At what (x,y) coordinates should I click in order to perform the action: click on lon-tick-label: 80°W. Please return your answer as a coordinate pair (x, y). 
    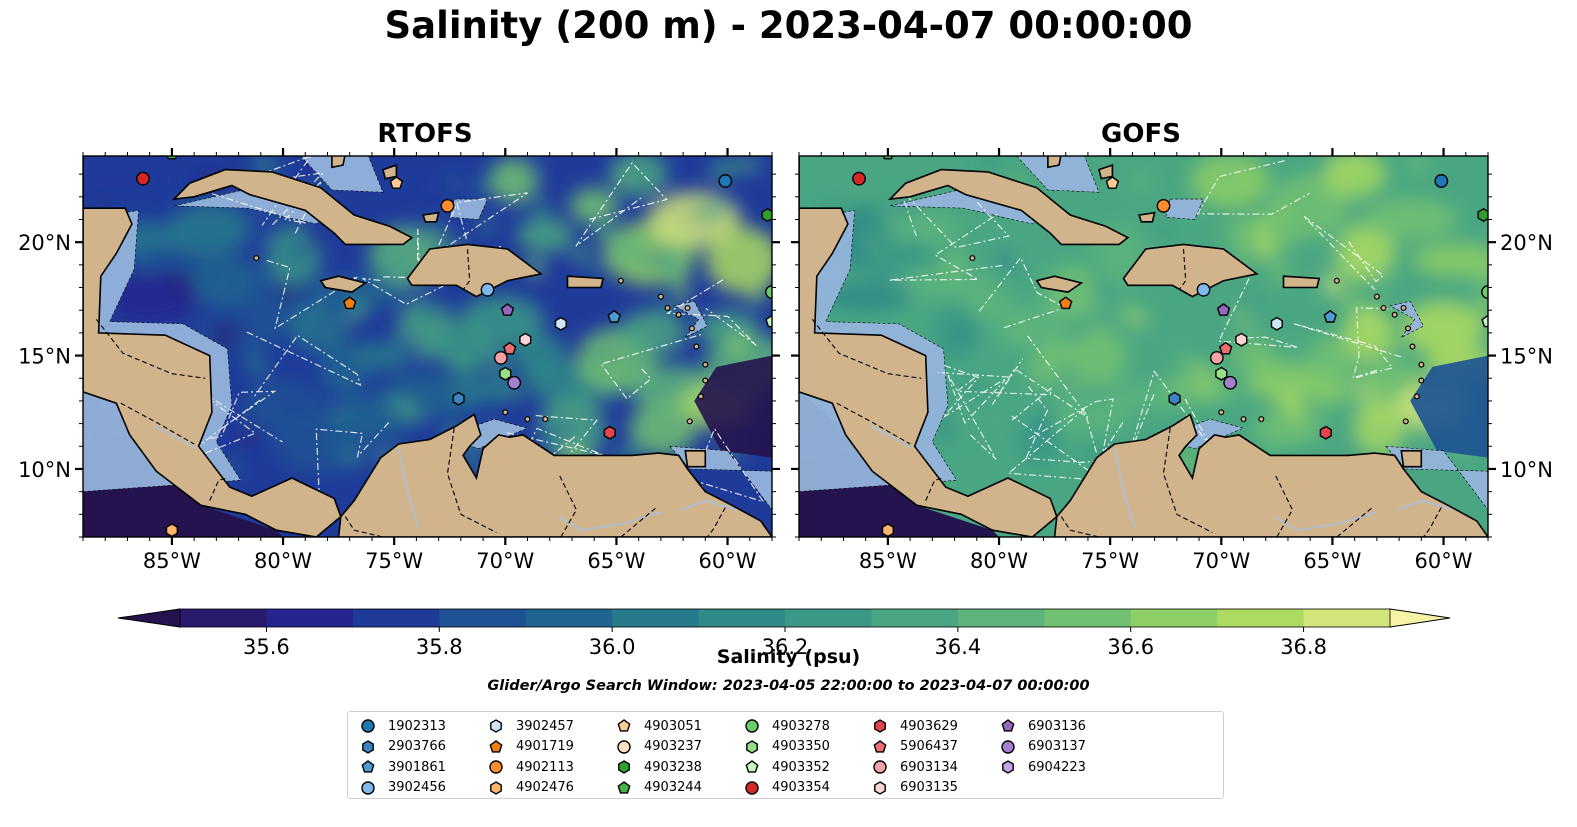
    Looking at the image, I should click on (283, 561).